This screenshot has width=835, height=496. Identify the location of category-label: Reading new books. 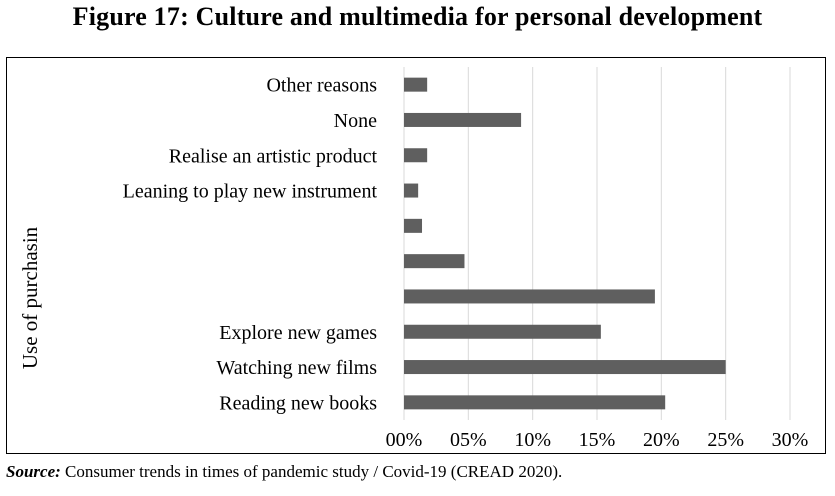
(298, 403).